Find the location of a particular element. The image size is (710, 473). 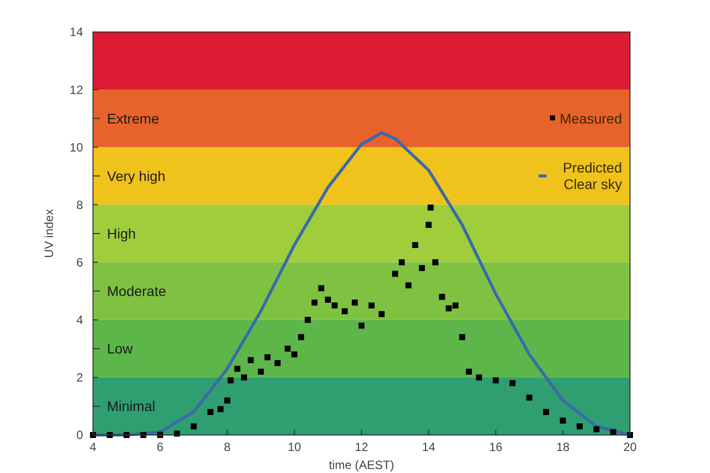

x-tick-label: 4 is located at coordinates (93, 447).